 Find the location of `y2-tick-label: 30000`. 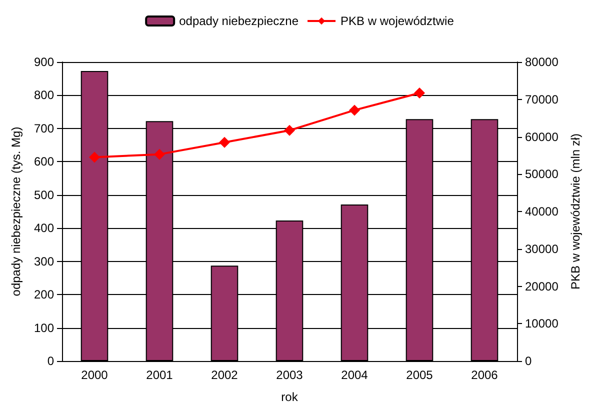

y2-tick-label: 30000 is located at coordinates (542, 249).